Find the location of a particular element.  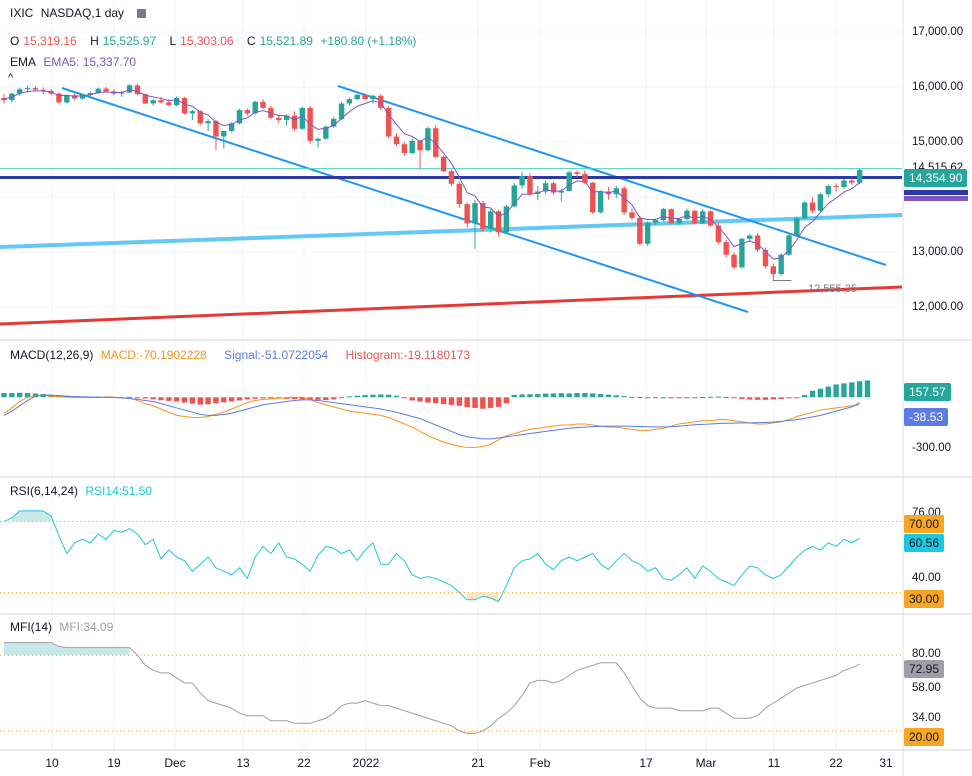

rsi-legend: RSI(6,14,24) RSI14:51.50 is located at coordinates (83, 491).